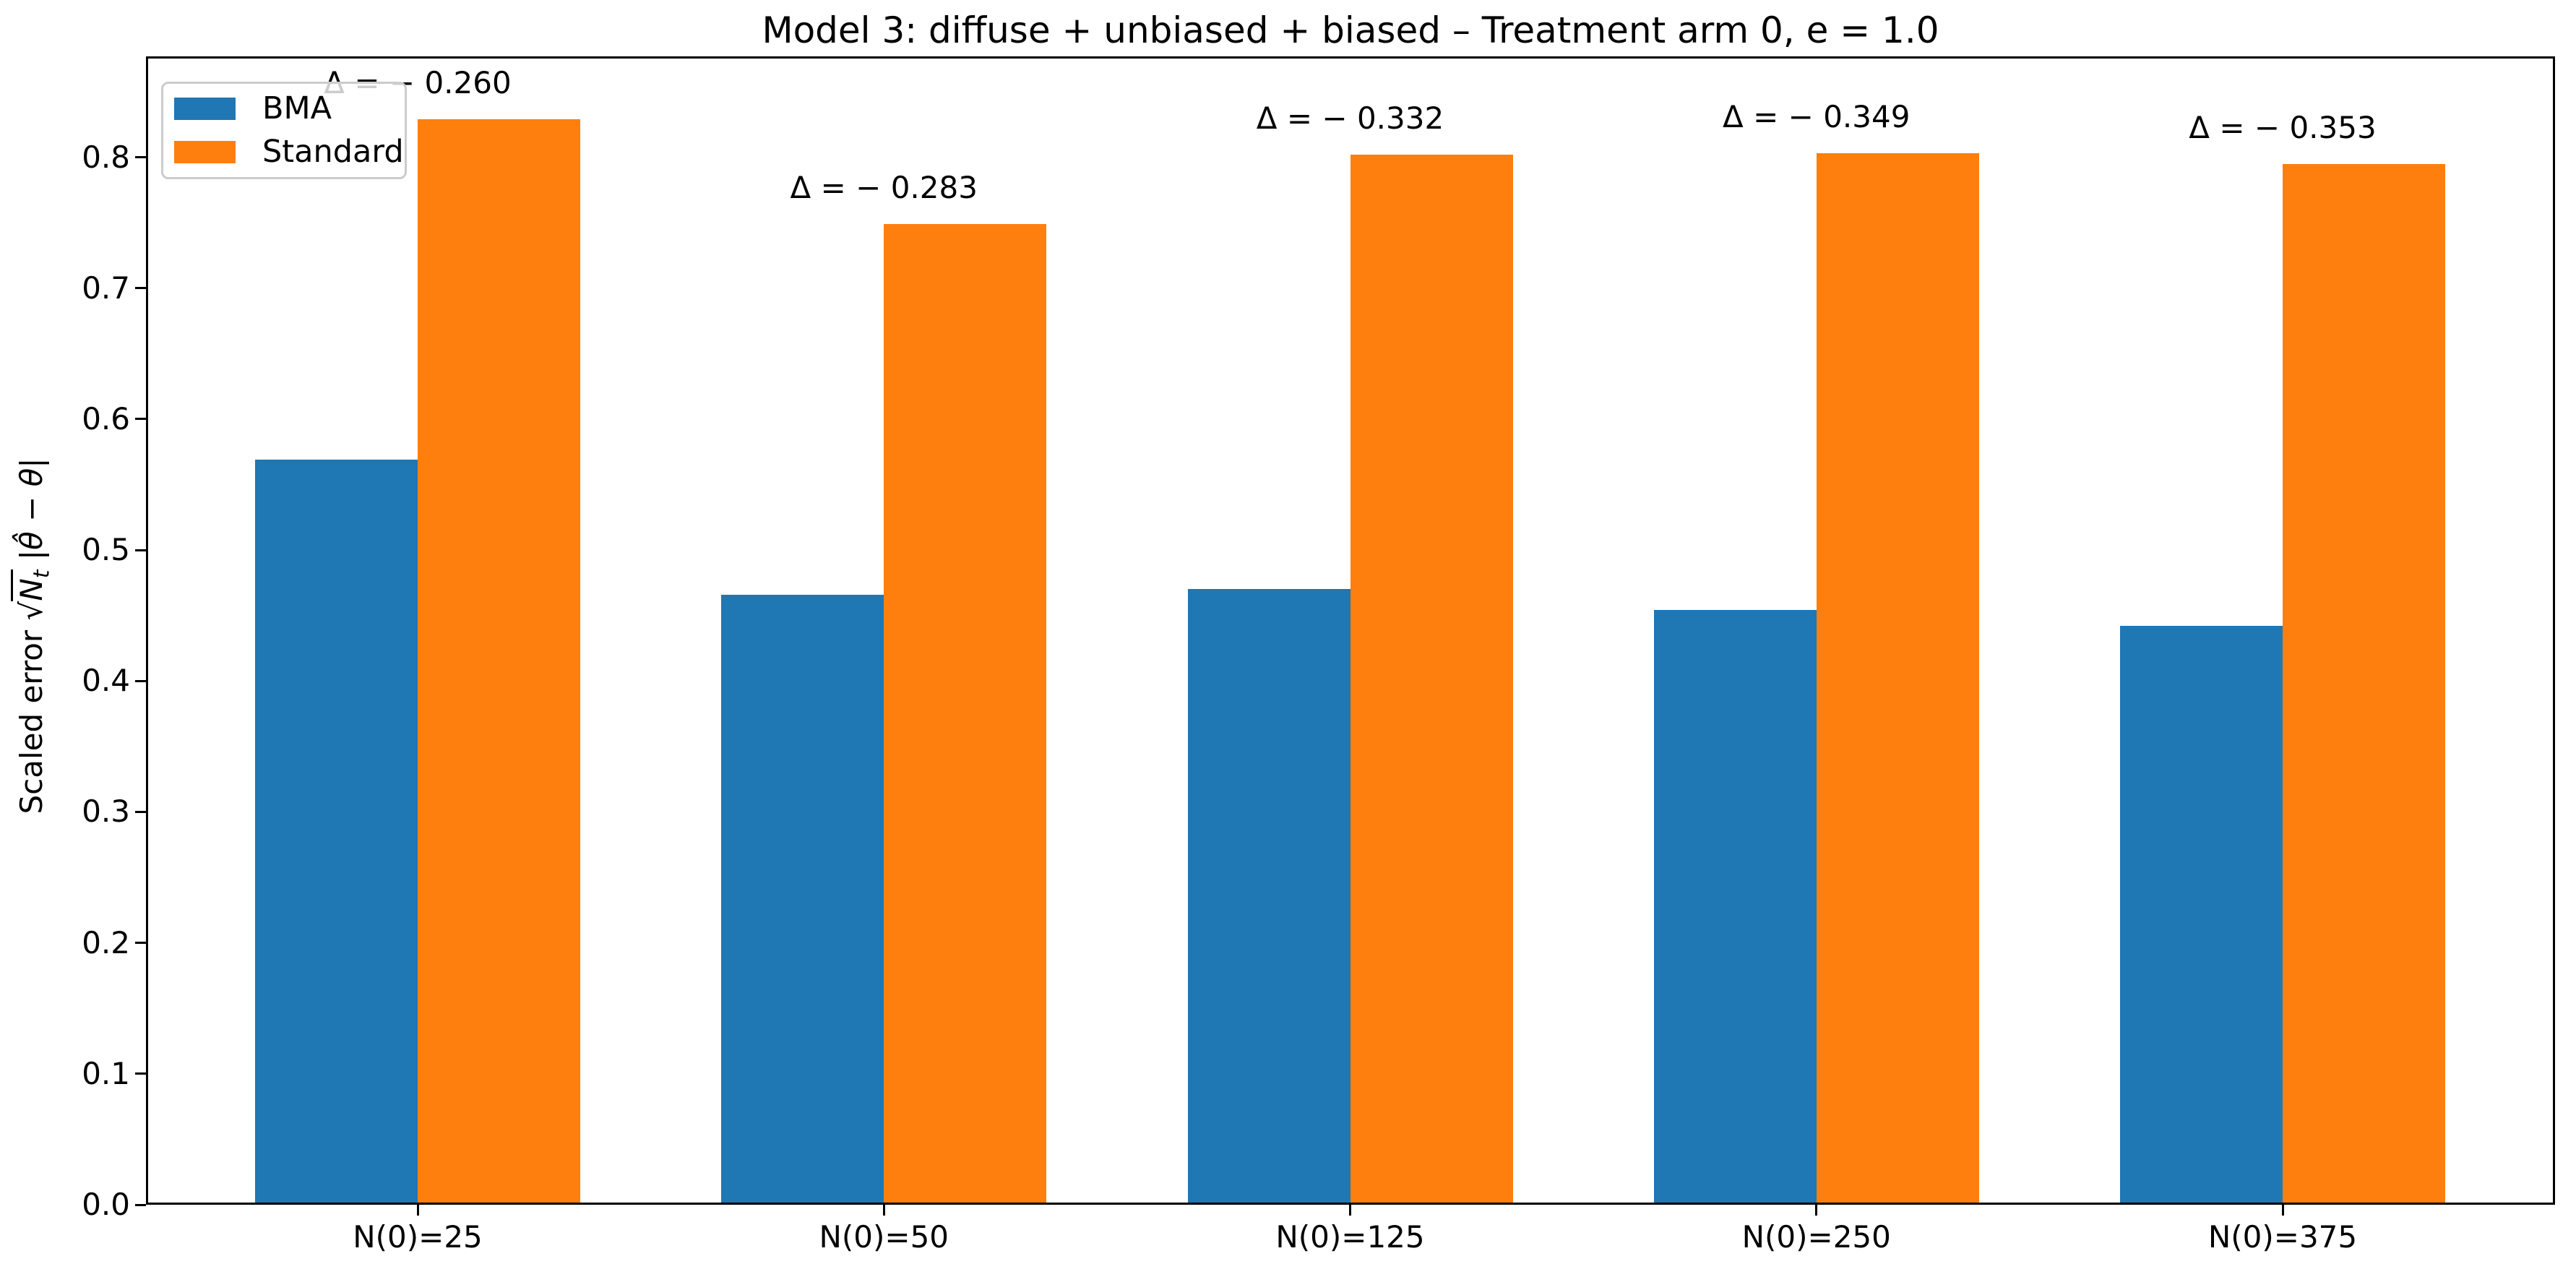 Image resolution: width=2576 pixels, height=1277 pixels. I want to click on x-tick-label: N(0)=50, so click(884, 1237).